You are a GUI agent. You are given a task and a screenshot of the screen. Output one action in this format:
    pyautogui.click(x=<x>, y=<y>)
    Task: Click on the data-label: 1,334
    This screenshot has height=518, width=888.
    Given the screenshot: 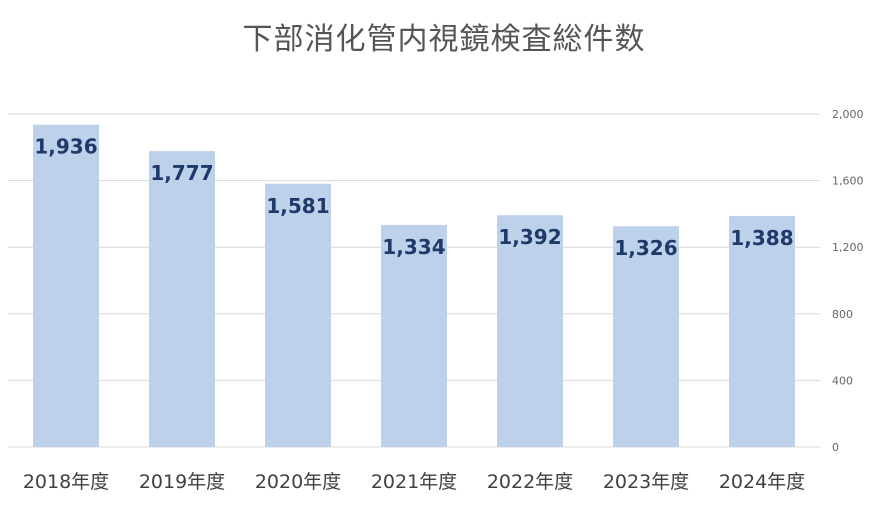 What is the action you would take?
    pyautogui.click(x=413, y=247)
    